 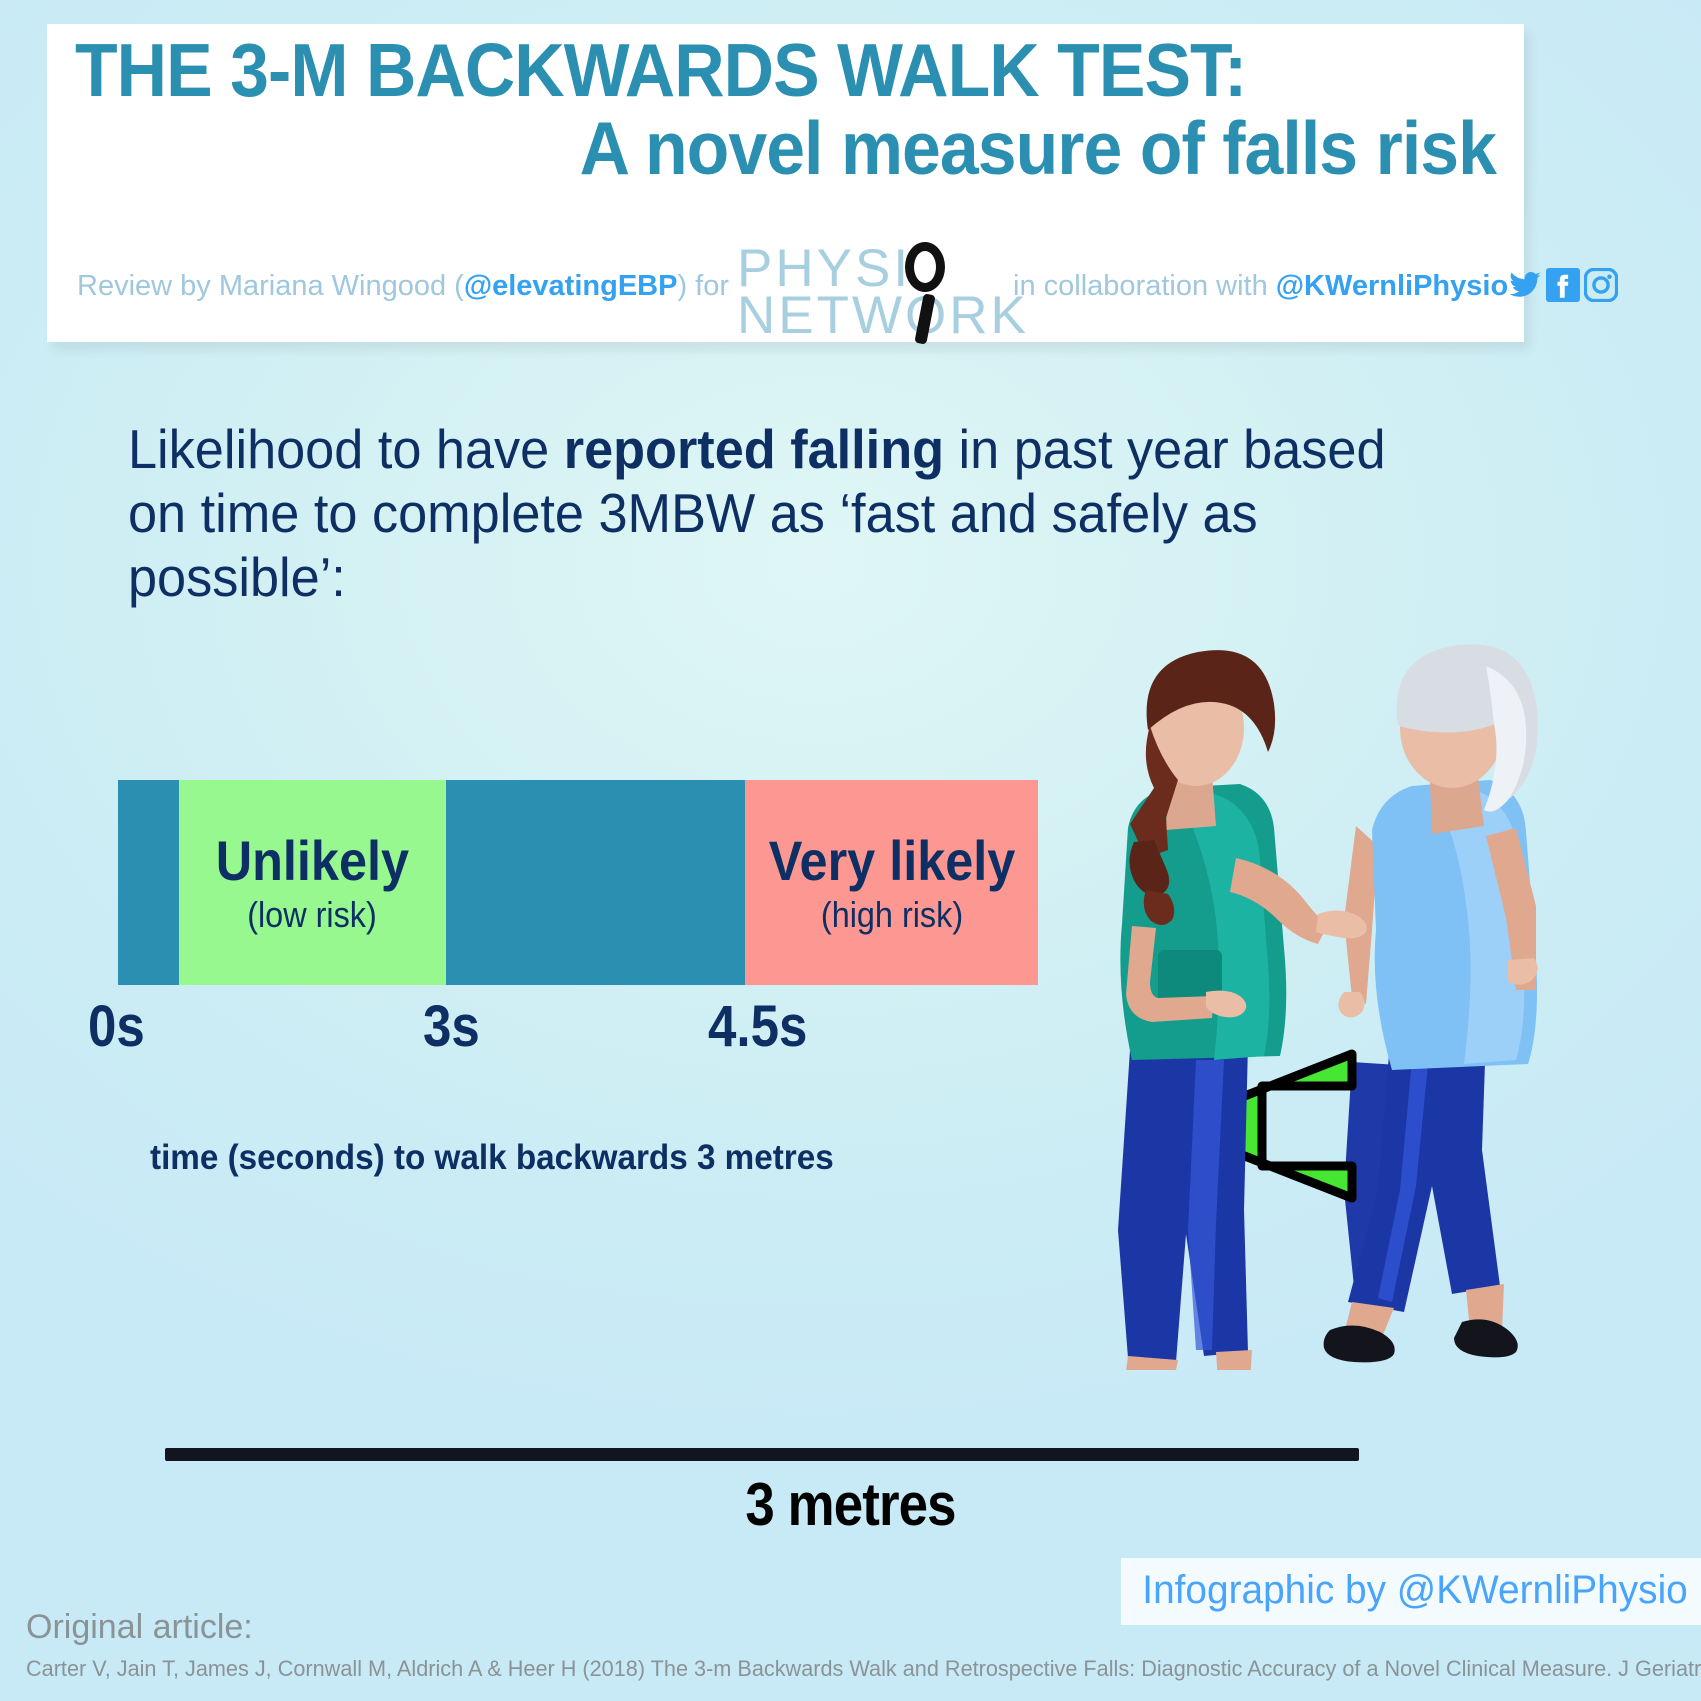 I want to click on floor-line, so click(x=762, y=1454).